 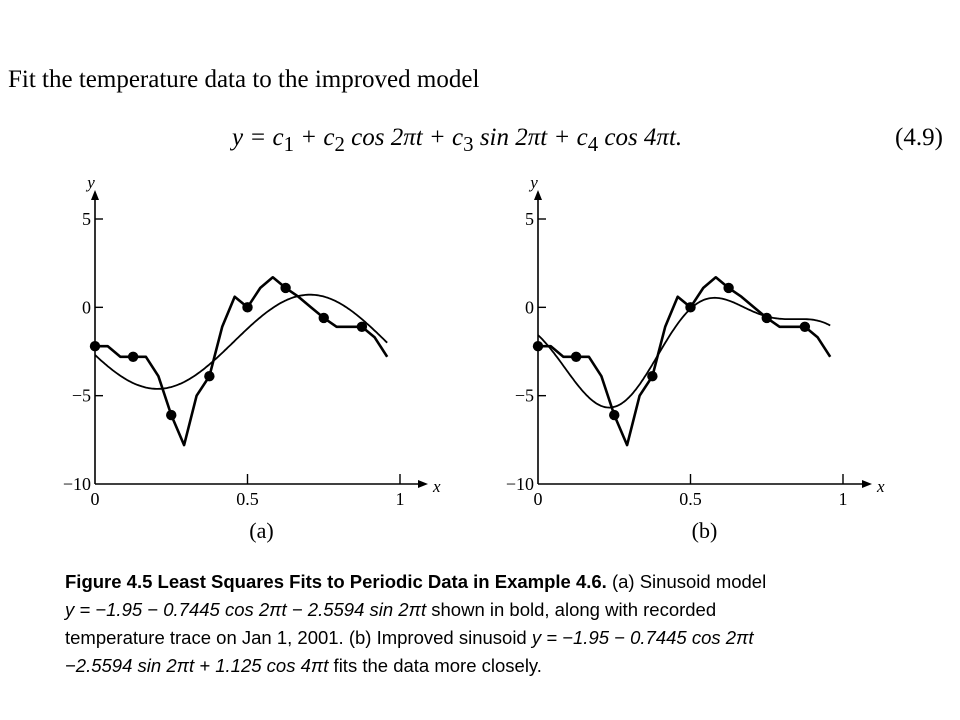 I want to click on panel-a-y-label: y, so click(x=90, y=182).